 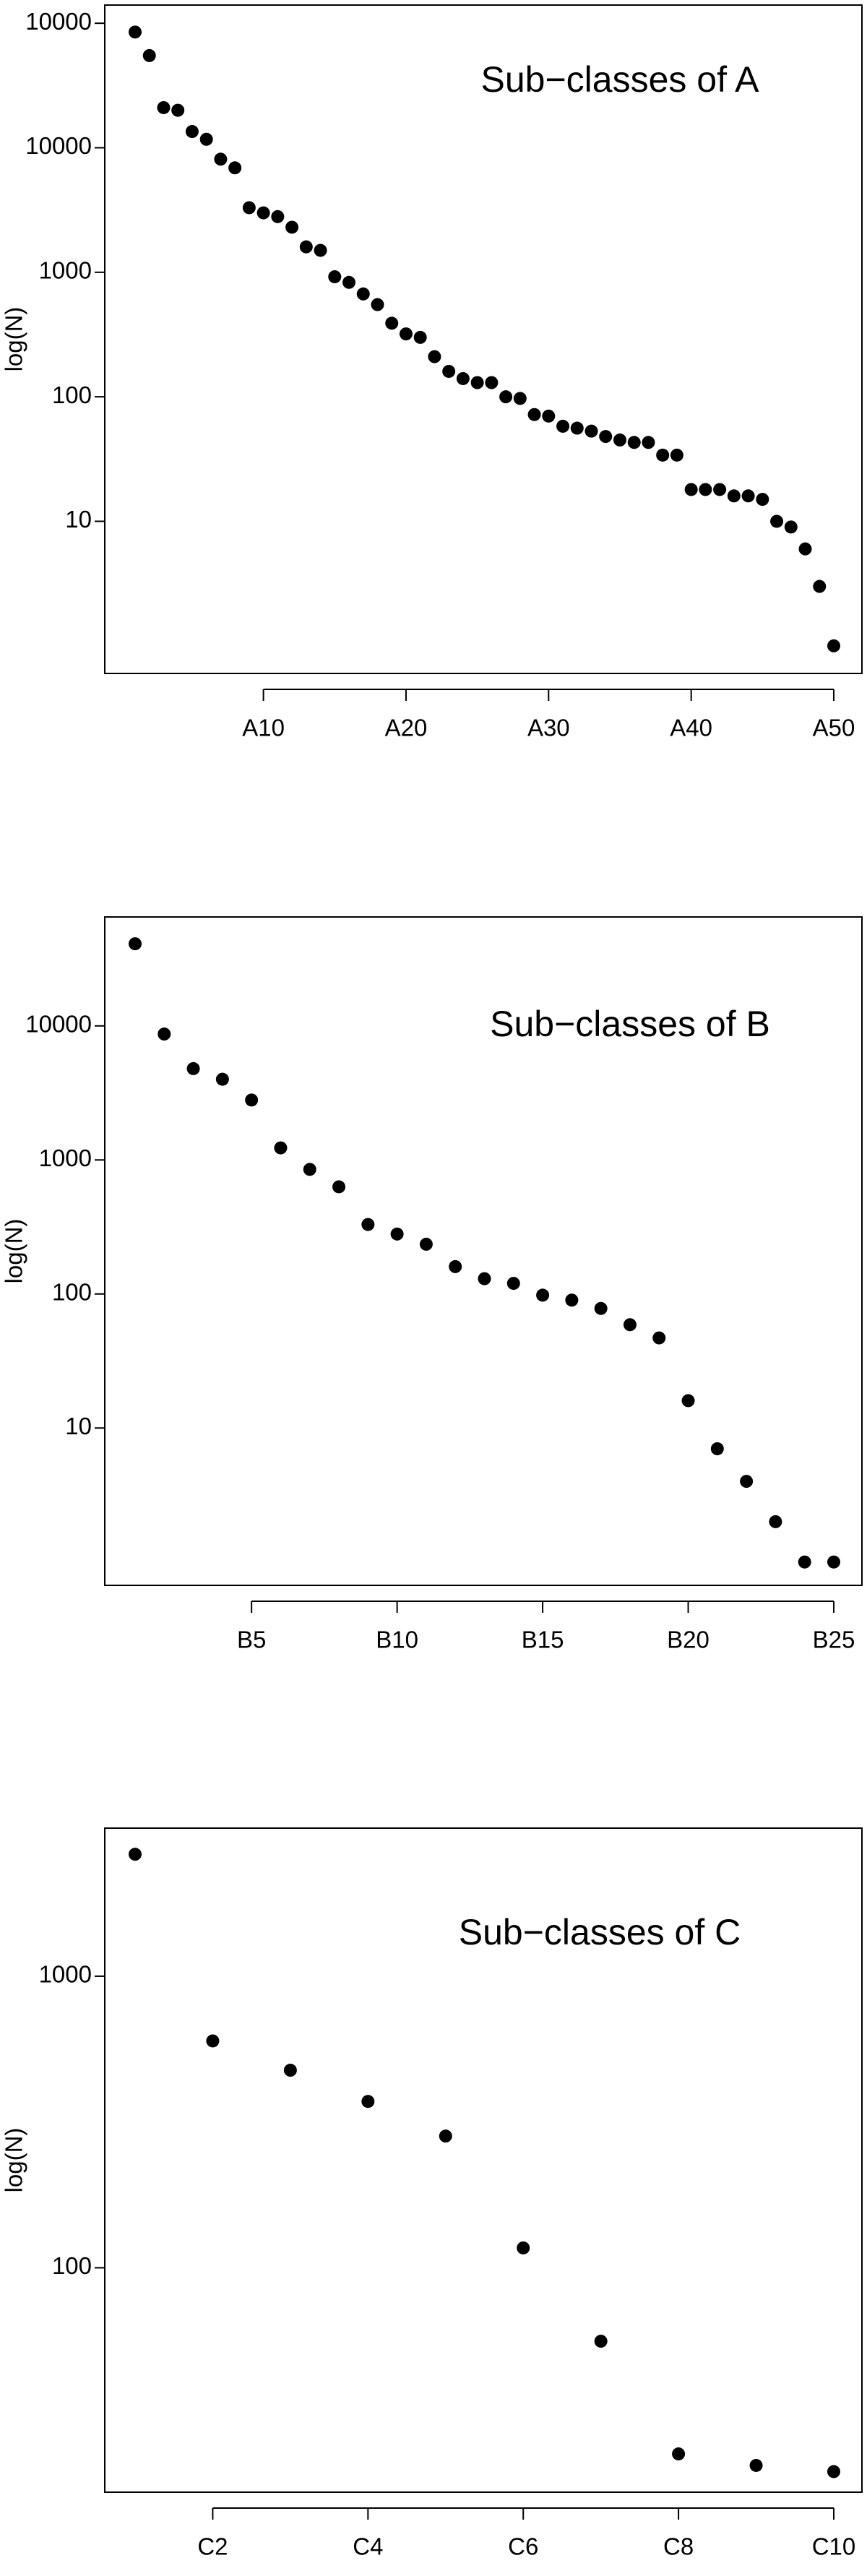 What do you see at coordinates (834, 2546) in the screenshot?
I see `x-tick-label: C10` at bounding box center [834, 2546].